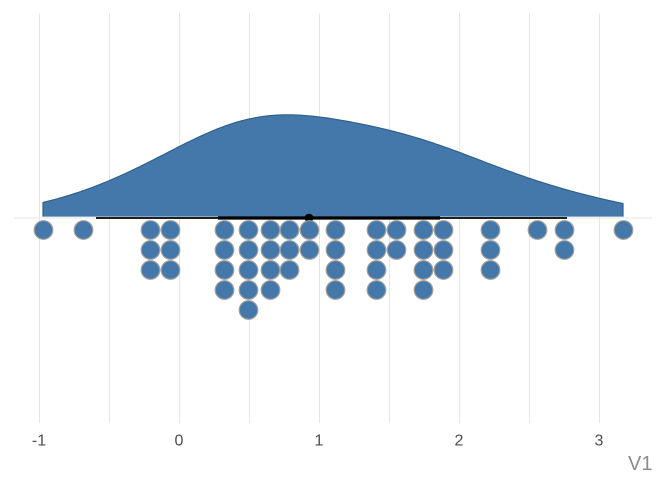 This screenshot has width=672, height=480. I want to click on svg-text: 0, so click(179, 441).